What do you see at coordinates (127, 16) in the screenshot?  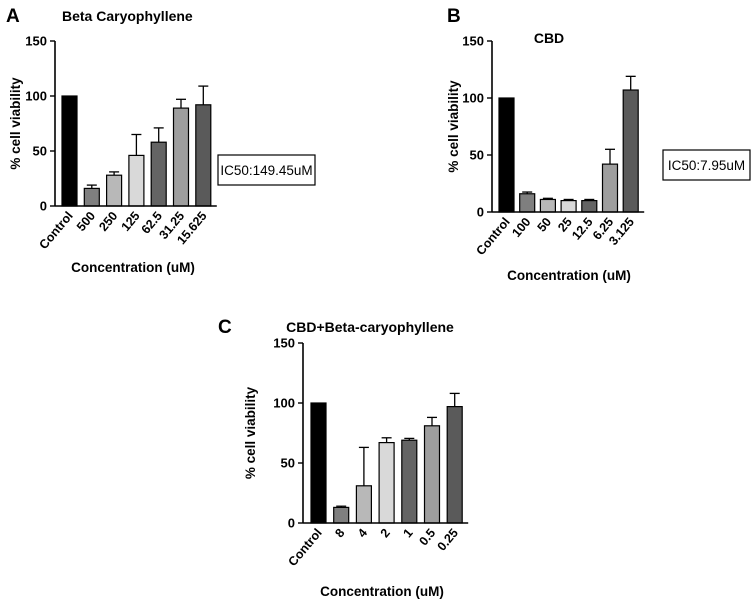 I see `chart-title: Beta Caryophyllene` at bounding box center [127, 16].